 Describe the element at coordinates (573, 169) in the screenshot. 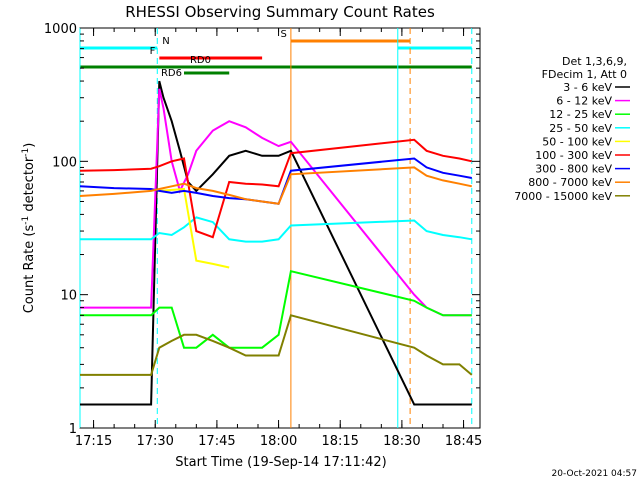

I see `legend-label-300-800-kev: 300 - 800 keV` at that location.